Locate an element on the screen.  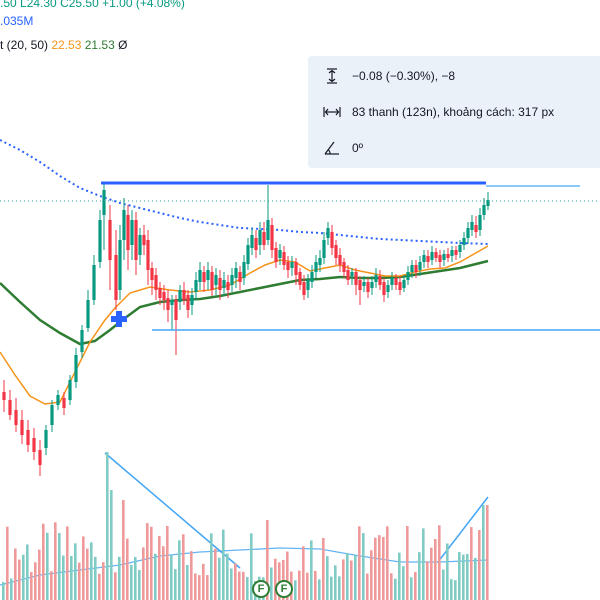
ohlc-close: C25.50 is located at coordinates (79, 5).